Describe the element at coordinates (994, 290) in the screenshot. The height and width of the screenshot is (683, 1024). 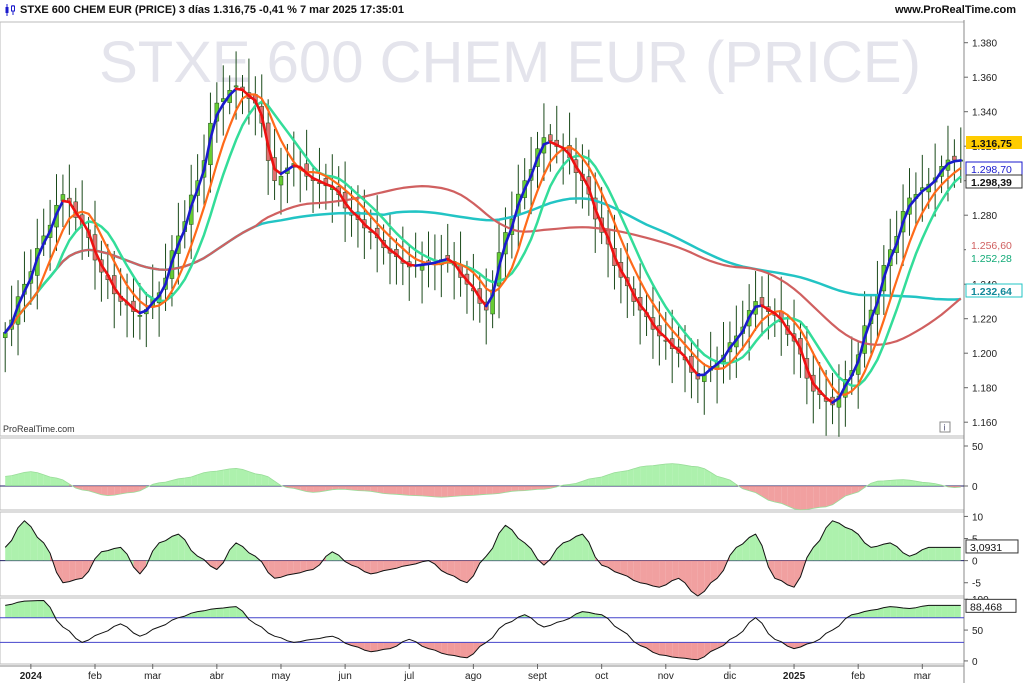
I see `price-label: 1.232,64` at that location.